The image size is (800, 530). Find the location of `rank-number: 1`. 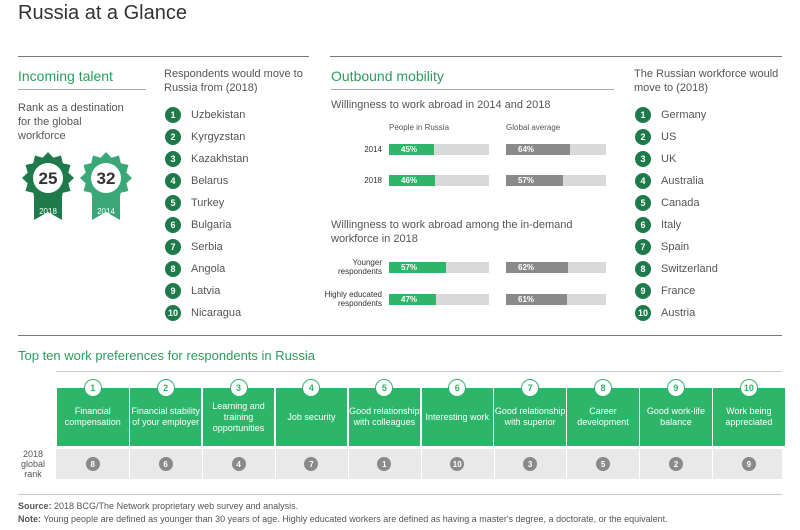

rank-number: 1 is located at coordinates (643, 115).